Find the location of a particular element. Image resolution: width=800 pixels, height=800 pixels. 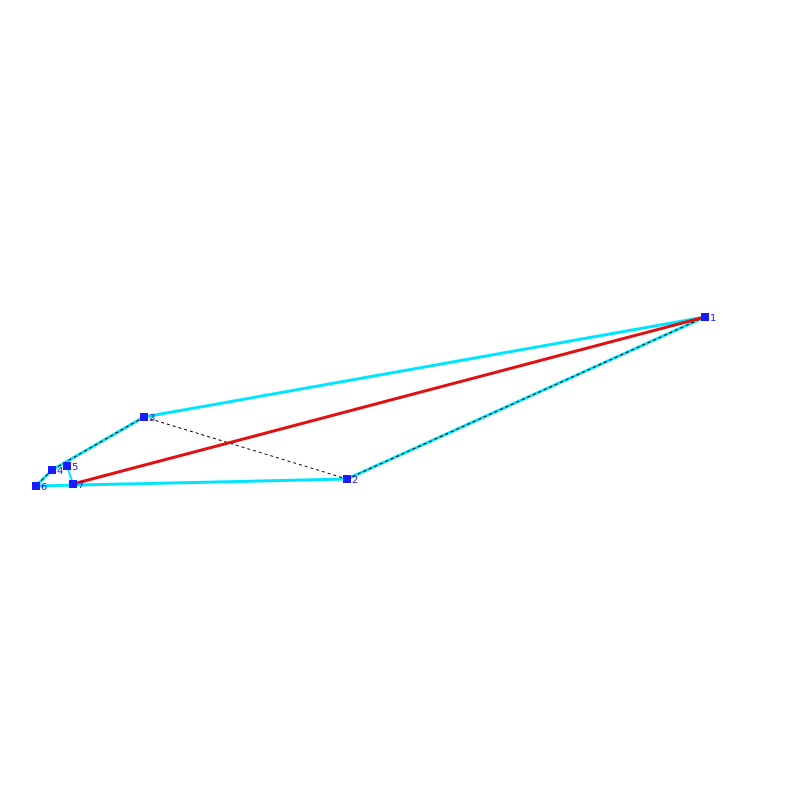

node-label: 1 is located at coordinates (713, 318).